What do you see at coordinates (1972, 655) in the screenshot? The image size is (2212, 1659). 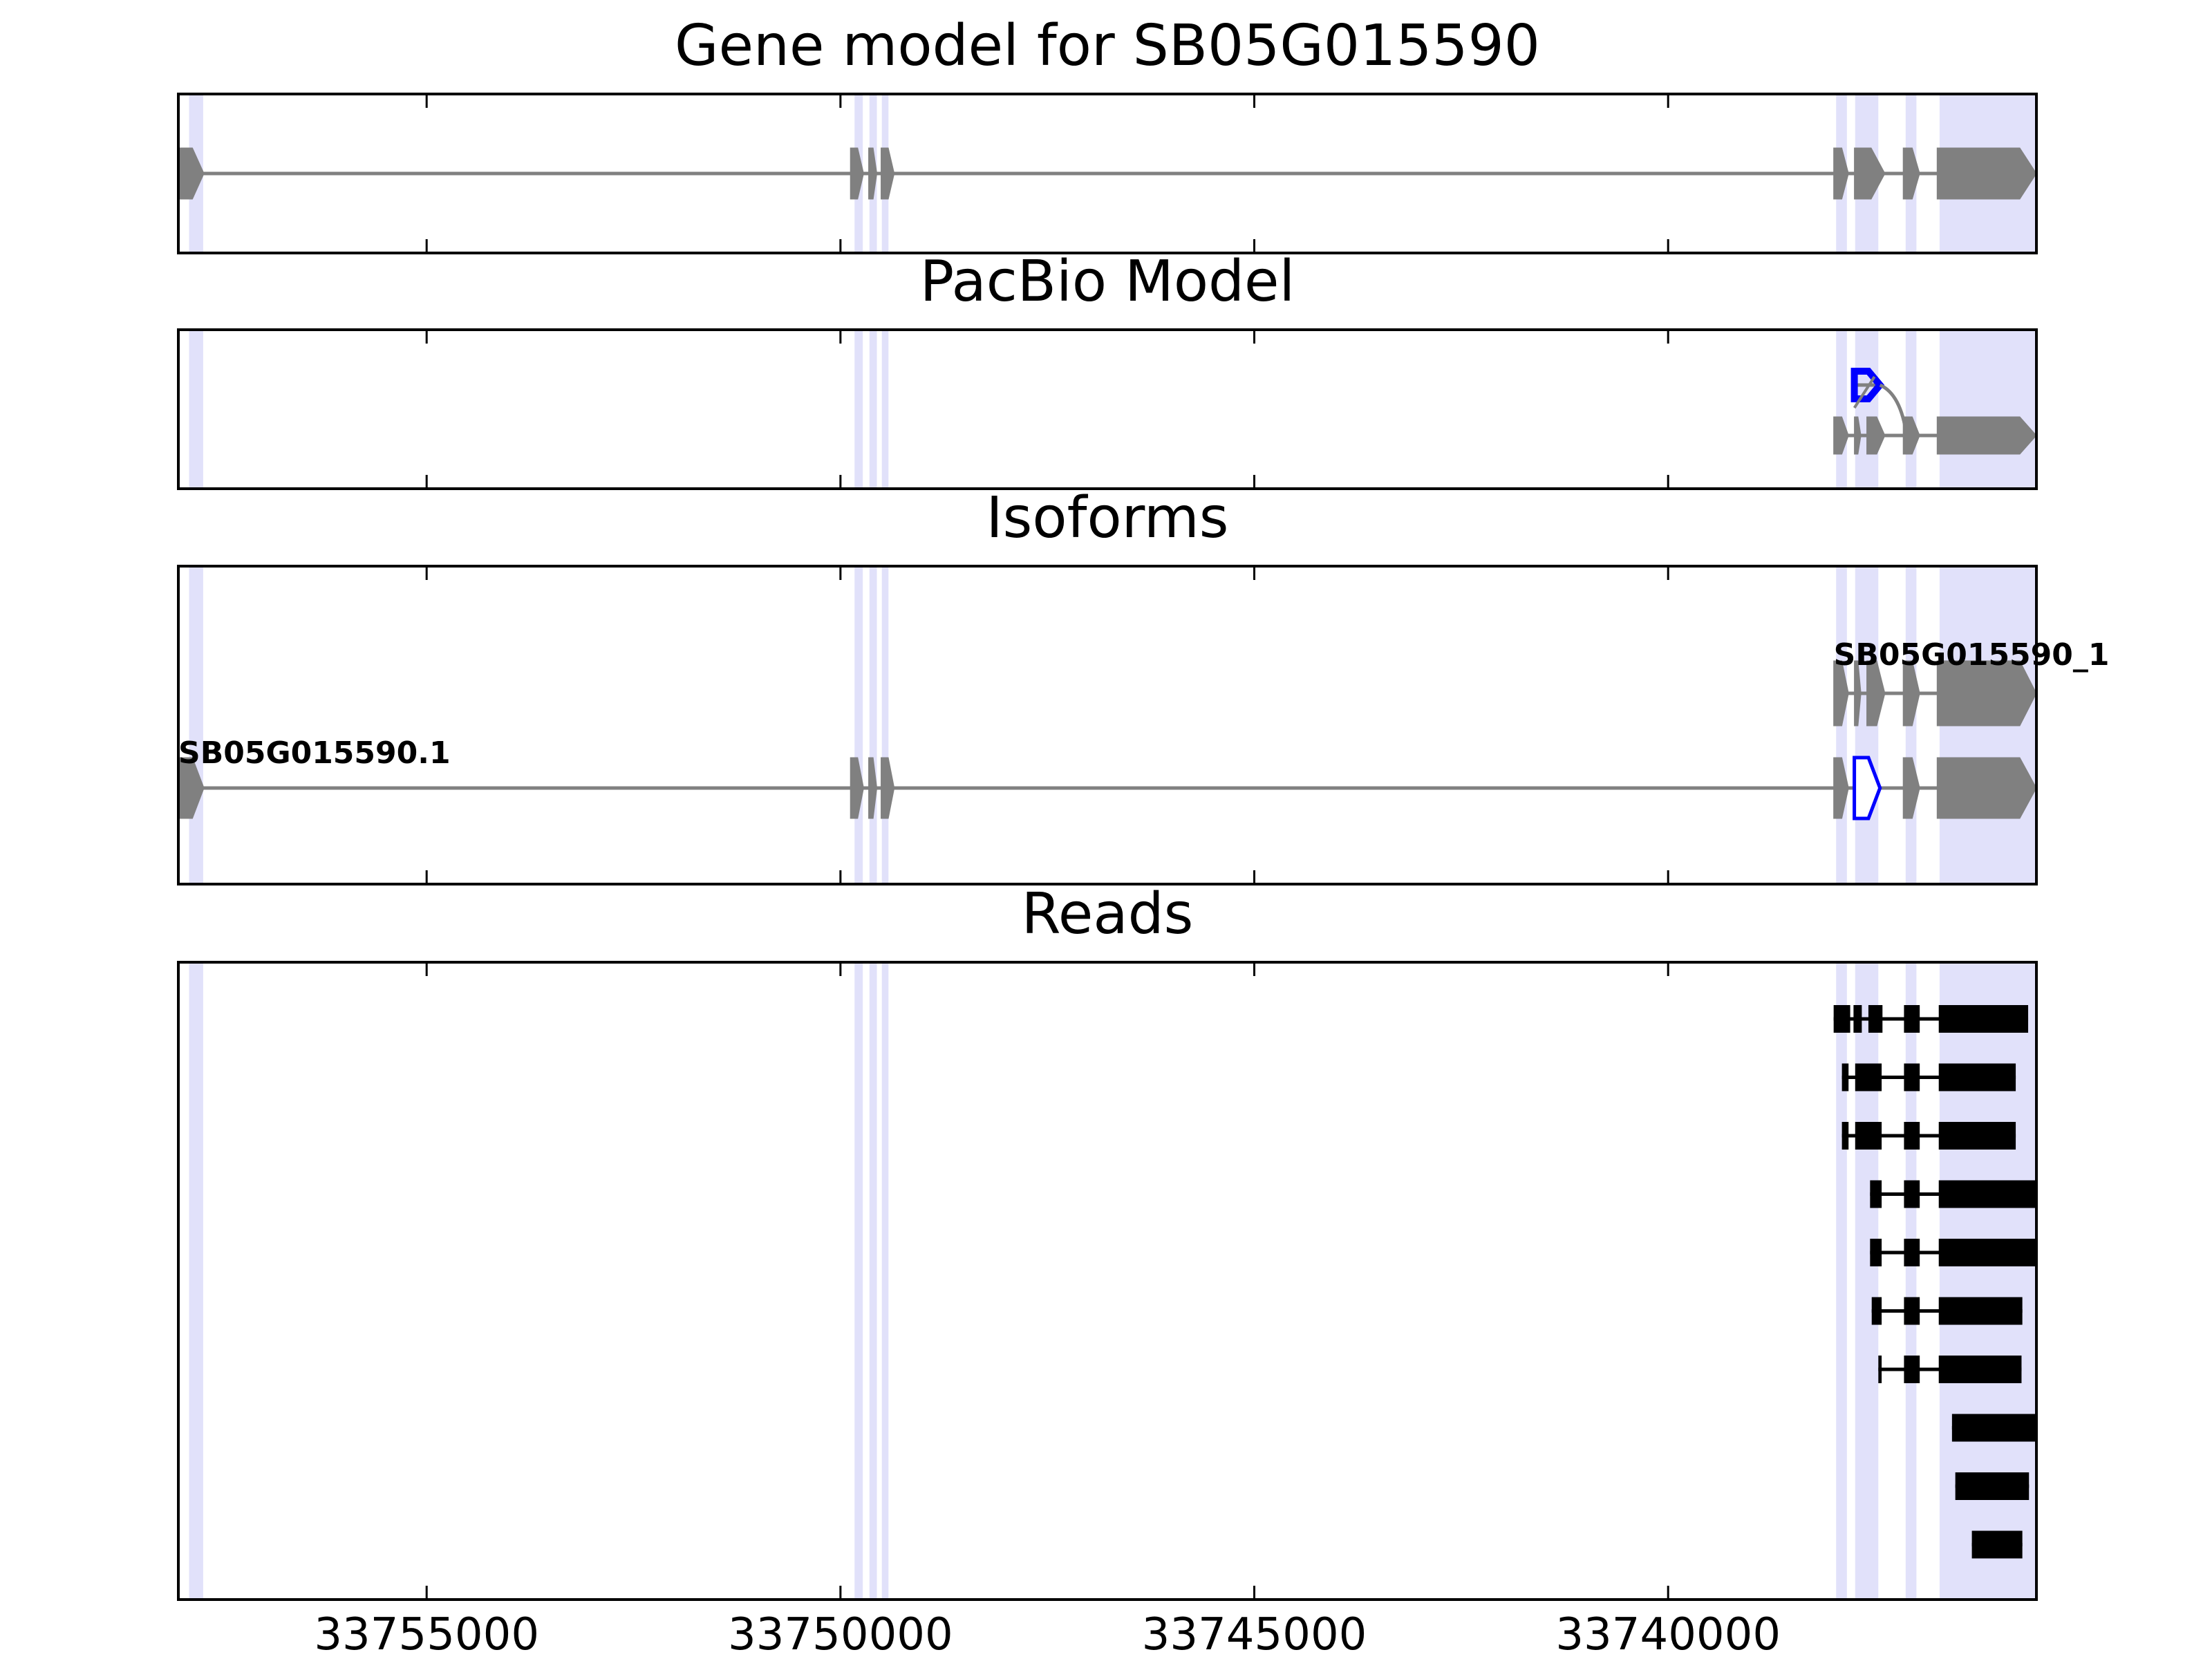 I see `isoform-label: SB05G015590_1` at bounding box center [1972, 655].